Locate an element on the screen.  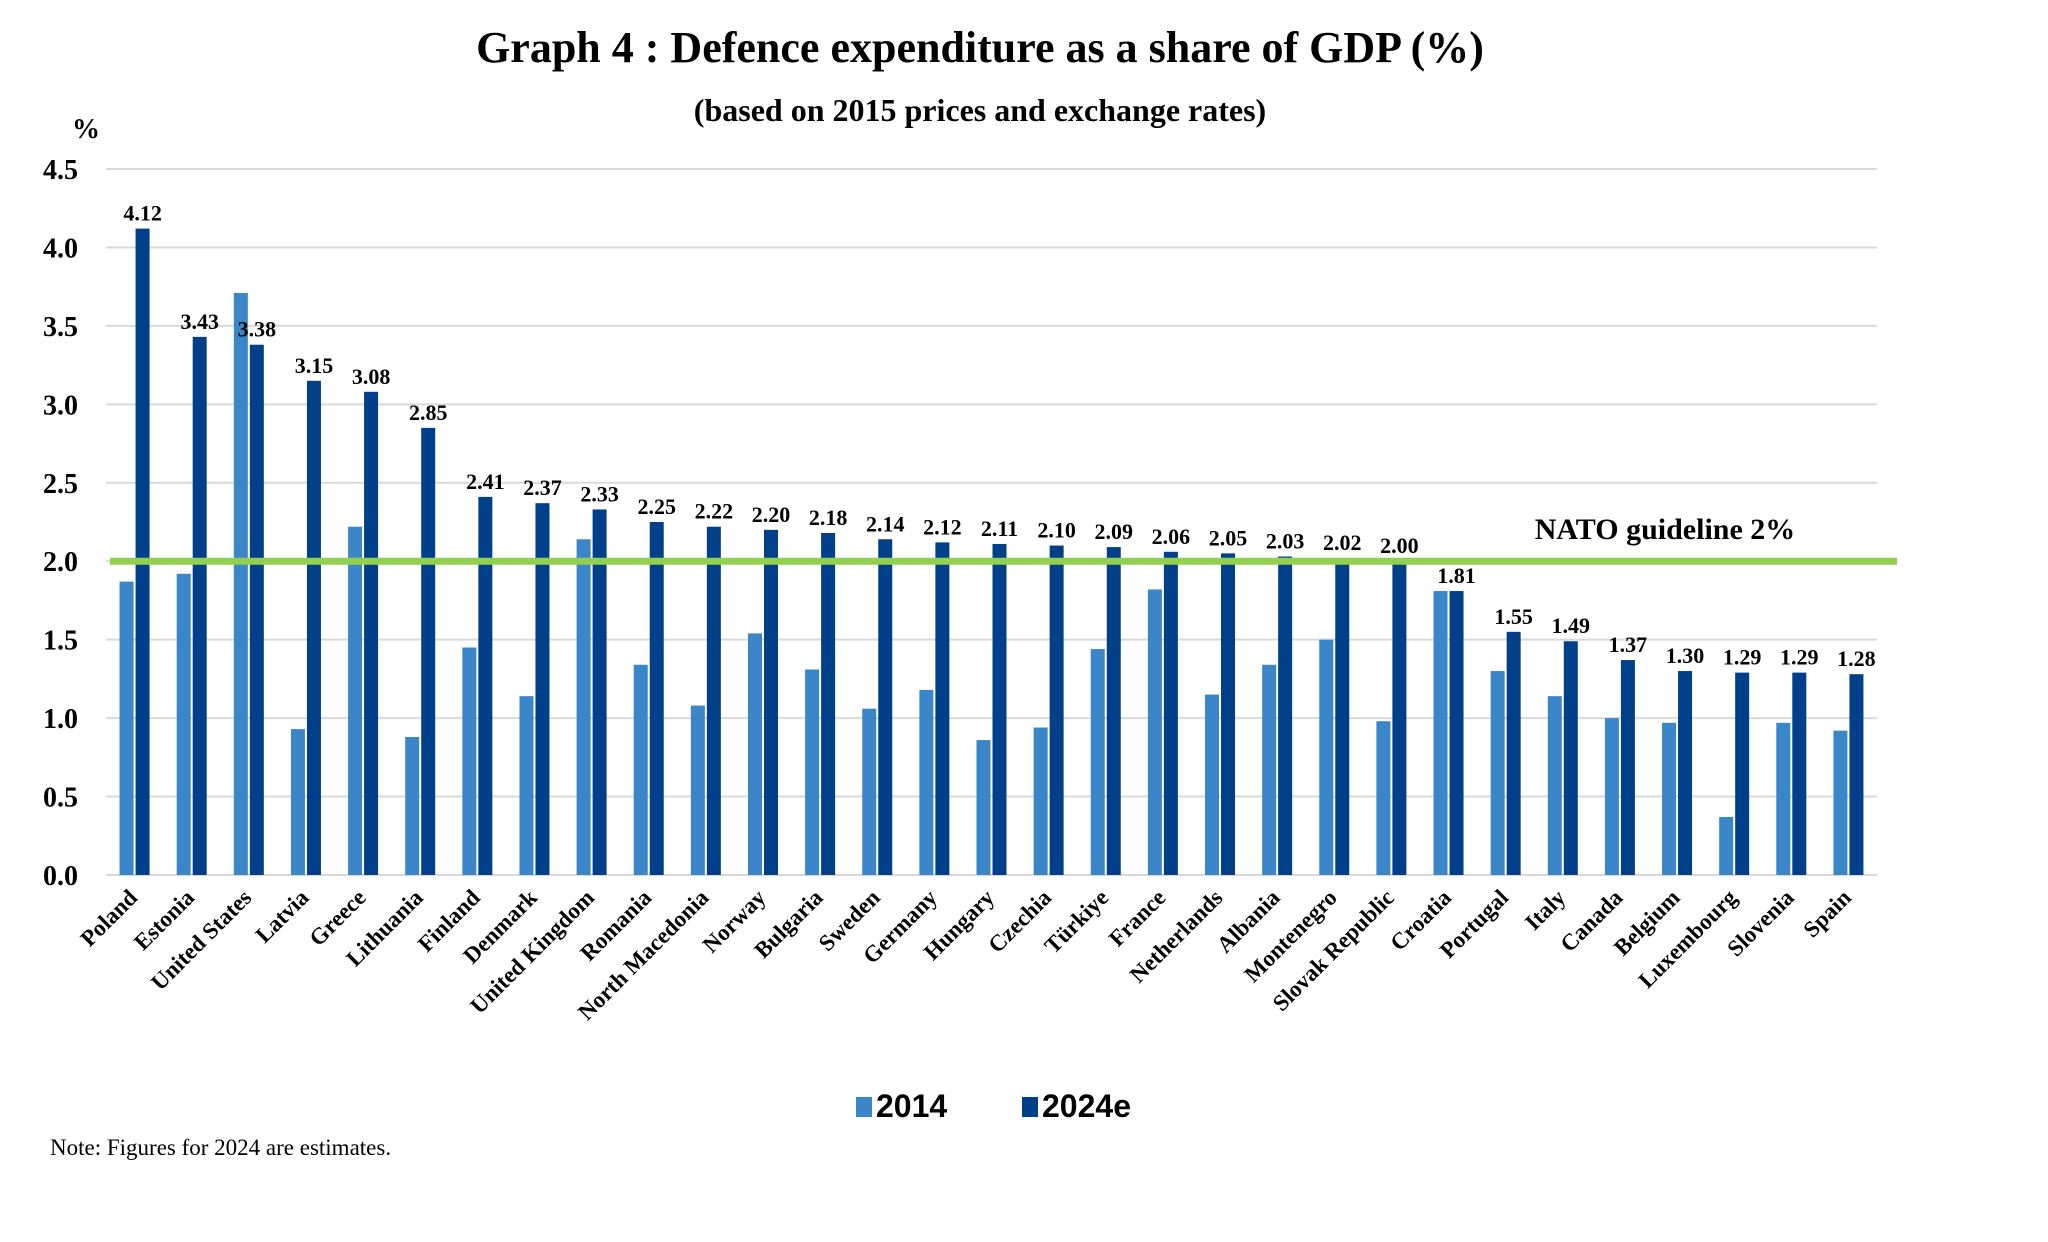
y-tick-label: 1.0 is located at coordinates (60, 719).